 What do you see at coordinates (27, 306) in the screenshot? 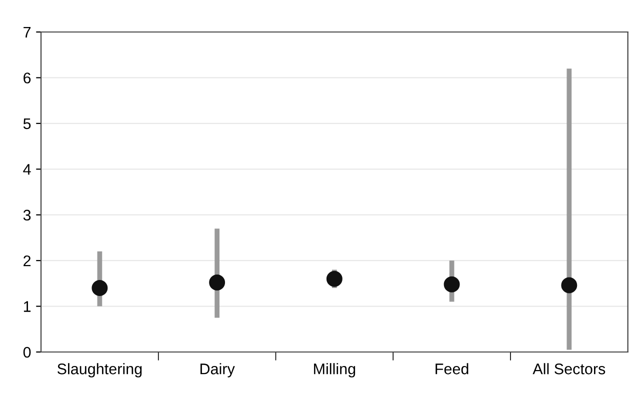
I see `y-tick-label: 1` at bounding box center [27, 306].